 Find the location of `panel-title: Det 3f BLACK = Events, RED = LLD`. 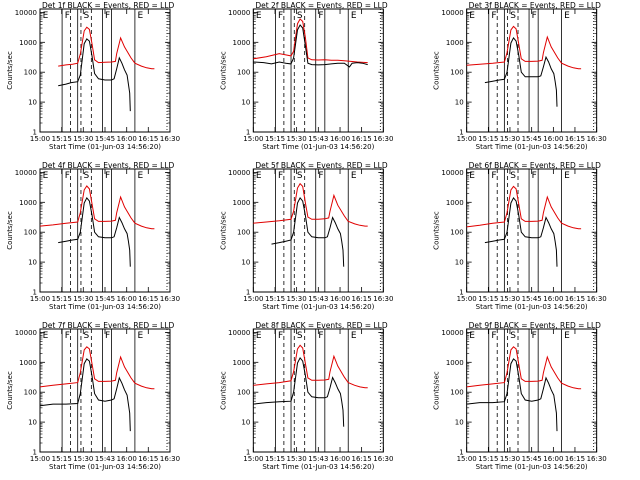

panel-title: Det 3f BLACK = Events, RED = LLD is located at coordinates (535, 5).